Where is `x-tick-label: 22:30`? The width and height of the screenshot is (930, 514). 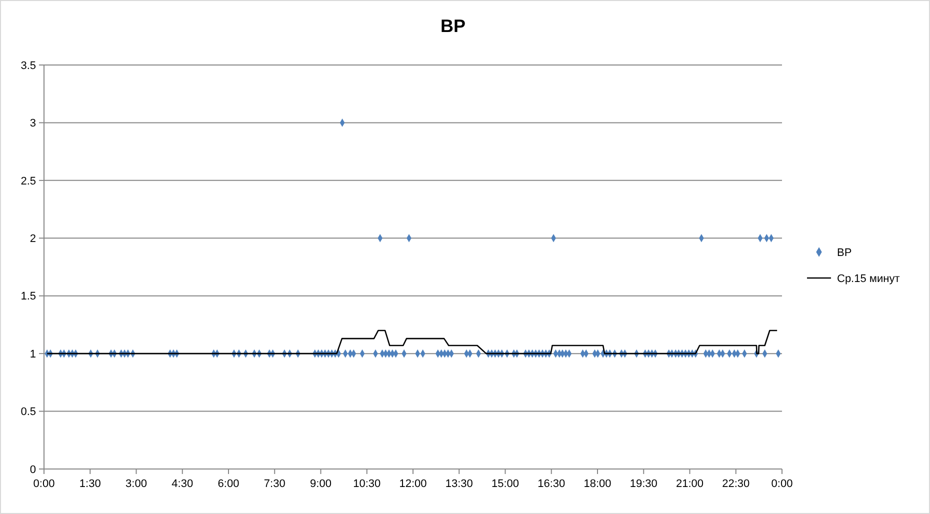 x-tick-label: 22:30 is located at coordinates (736, 484).